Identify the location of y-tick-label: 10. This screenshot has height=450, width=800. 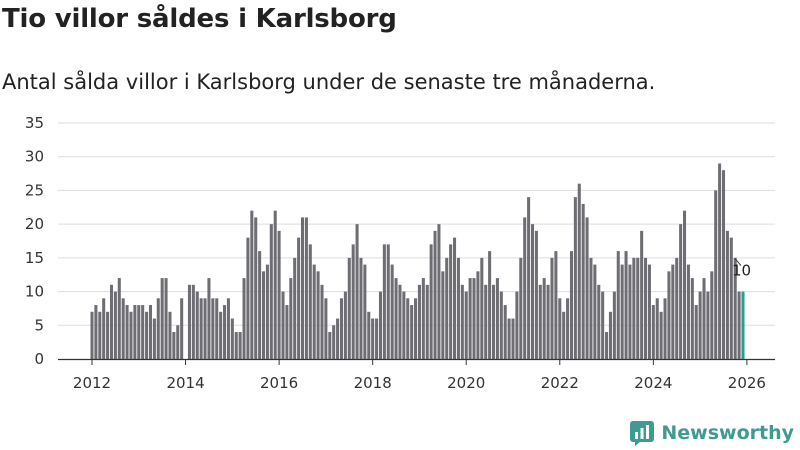
(34, 292).